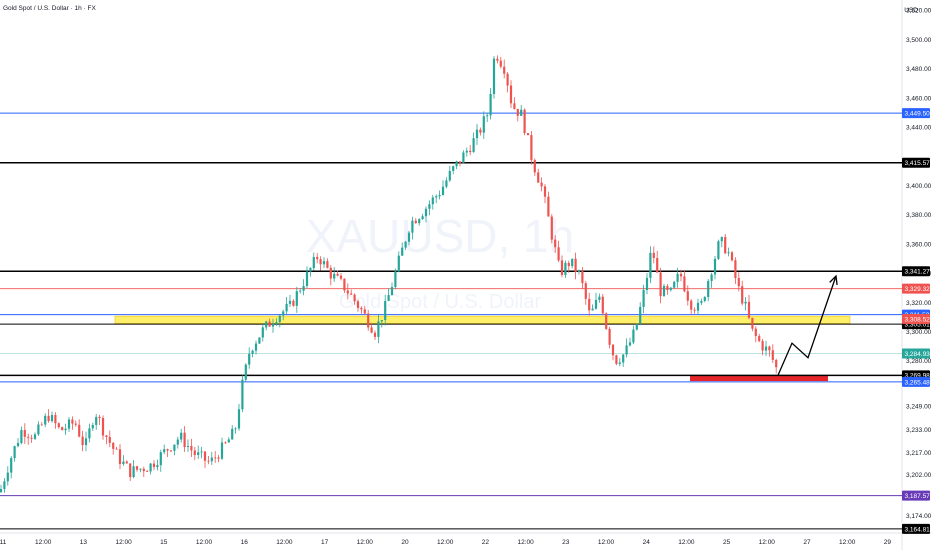 The image size is (932, 550). What do you see at coordinates (919, 303) in the screenshot?
I see `y-tick-label: 3,320.00` at bounding box center [919, 303].